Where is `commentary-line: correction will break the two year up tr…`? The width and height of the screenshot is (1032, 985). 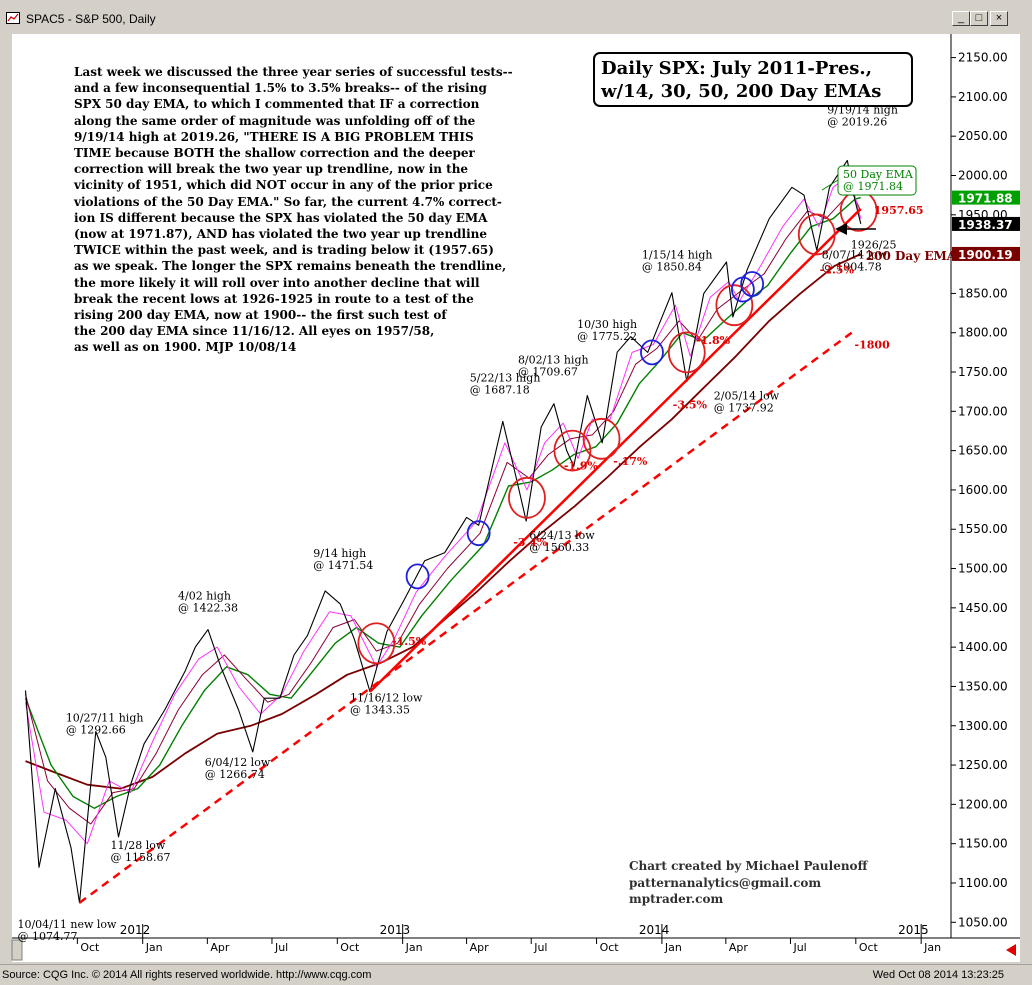
commentary-line: correction will break the two year up tr… is located at coordinates (271, 169).